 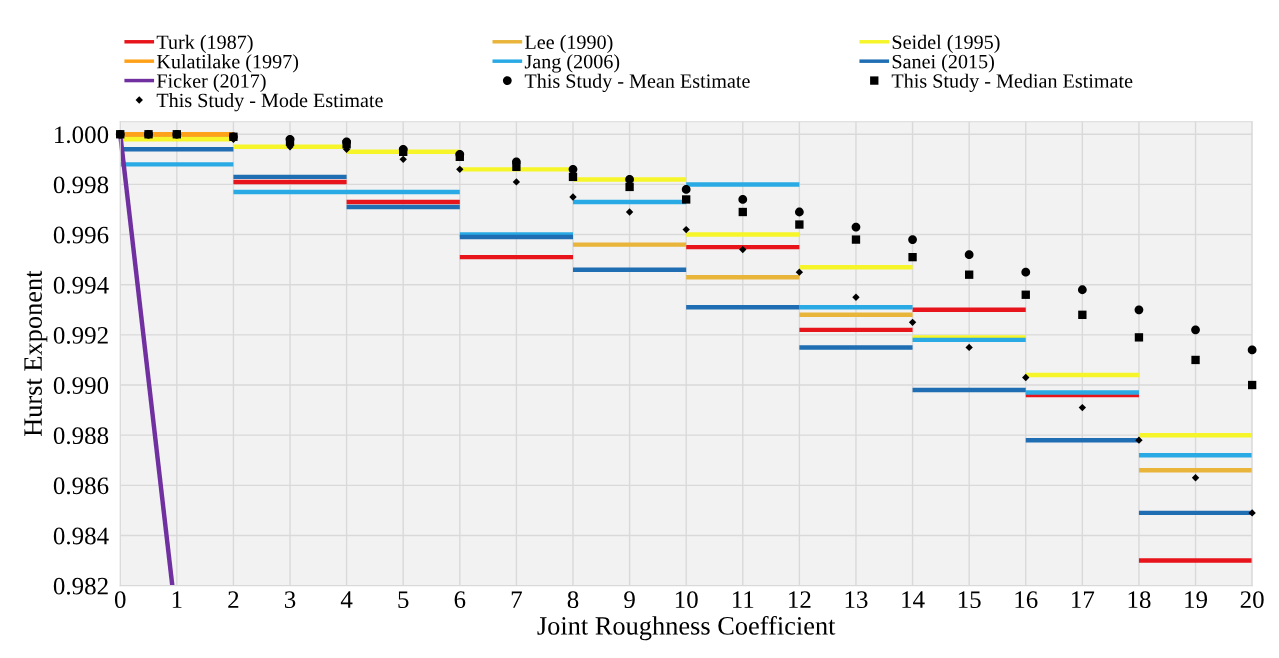 I want to click on legend-label: Turk (1987), so click(x=204, y=44).